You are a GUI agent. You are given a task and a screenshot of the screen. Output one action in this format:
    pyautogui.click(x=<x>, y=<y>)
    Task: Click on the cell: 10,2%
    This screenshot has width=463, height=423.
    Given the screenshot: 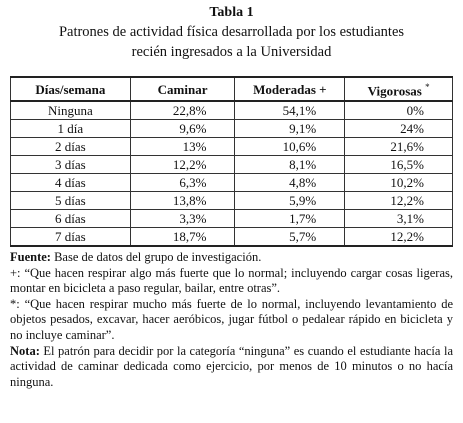 What is the action you would take?
    pyautogui.click(x=398, y=182)
    